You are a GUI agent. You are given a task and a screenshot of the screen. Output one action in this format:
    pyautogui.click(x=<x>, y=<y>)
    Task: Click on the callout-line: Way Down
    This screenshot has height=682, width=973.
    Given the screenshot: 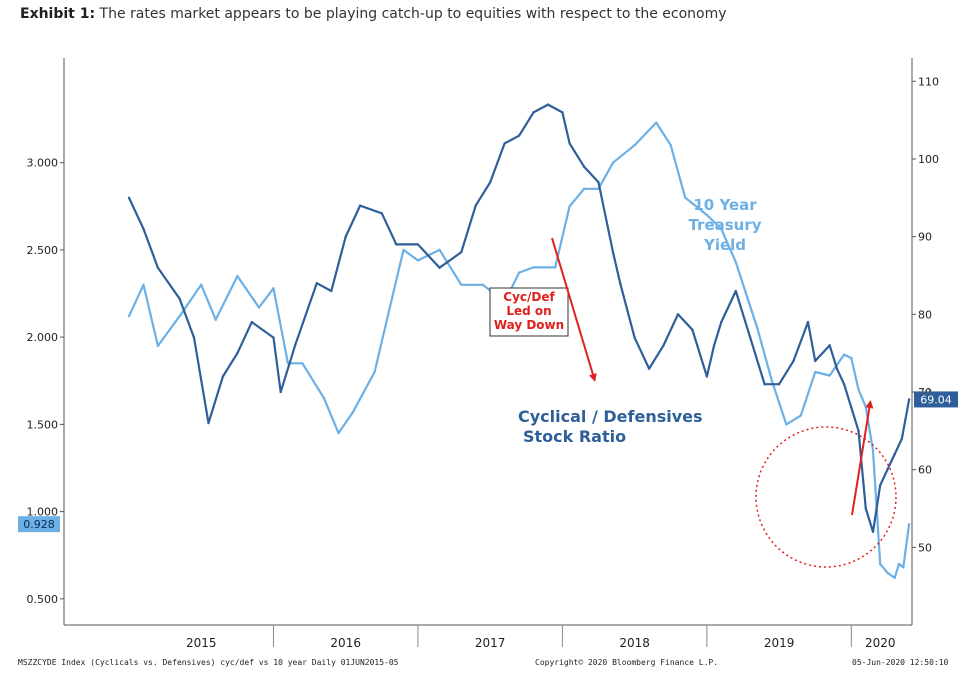 What is the action you would take?
    pyautogui.click(x=529, y=325)
    